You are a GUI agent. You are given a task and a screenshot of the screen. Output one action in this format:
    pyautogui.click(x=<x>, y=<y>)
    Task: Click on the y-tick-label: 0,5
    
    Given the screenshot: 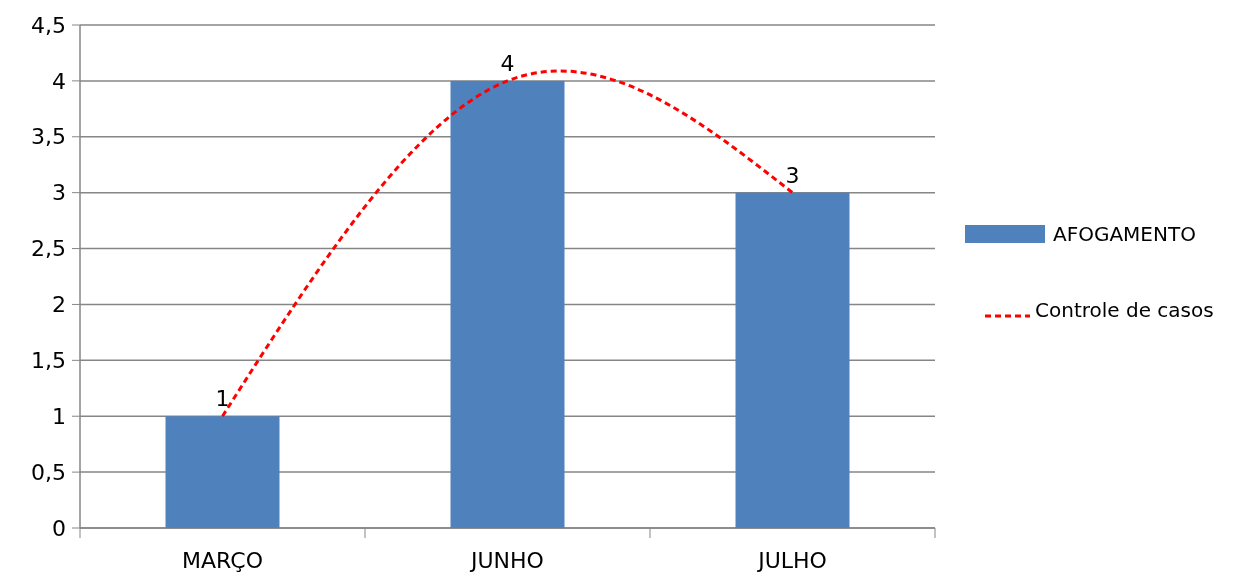 What is the action you would take?
    pyautogui.click(x=48, y=472)
    